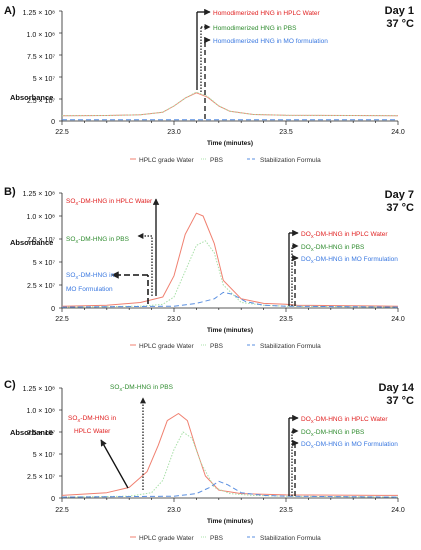 The height and width of the screenshot is (550, 421). I want to click on panel-b-day: Day 7, so click(399, 195).